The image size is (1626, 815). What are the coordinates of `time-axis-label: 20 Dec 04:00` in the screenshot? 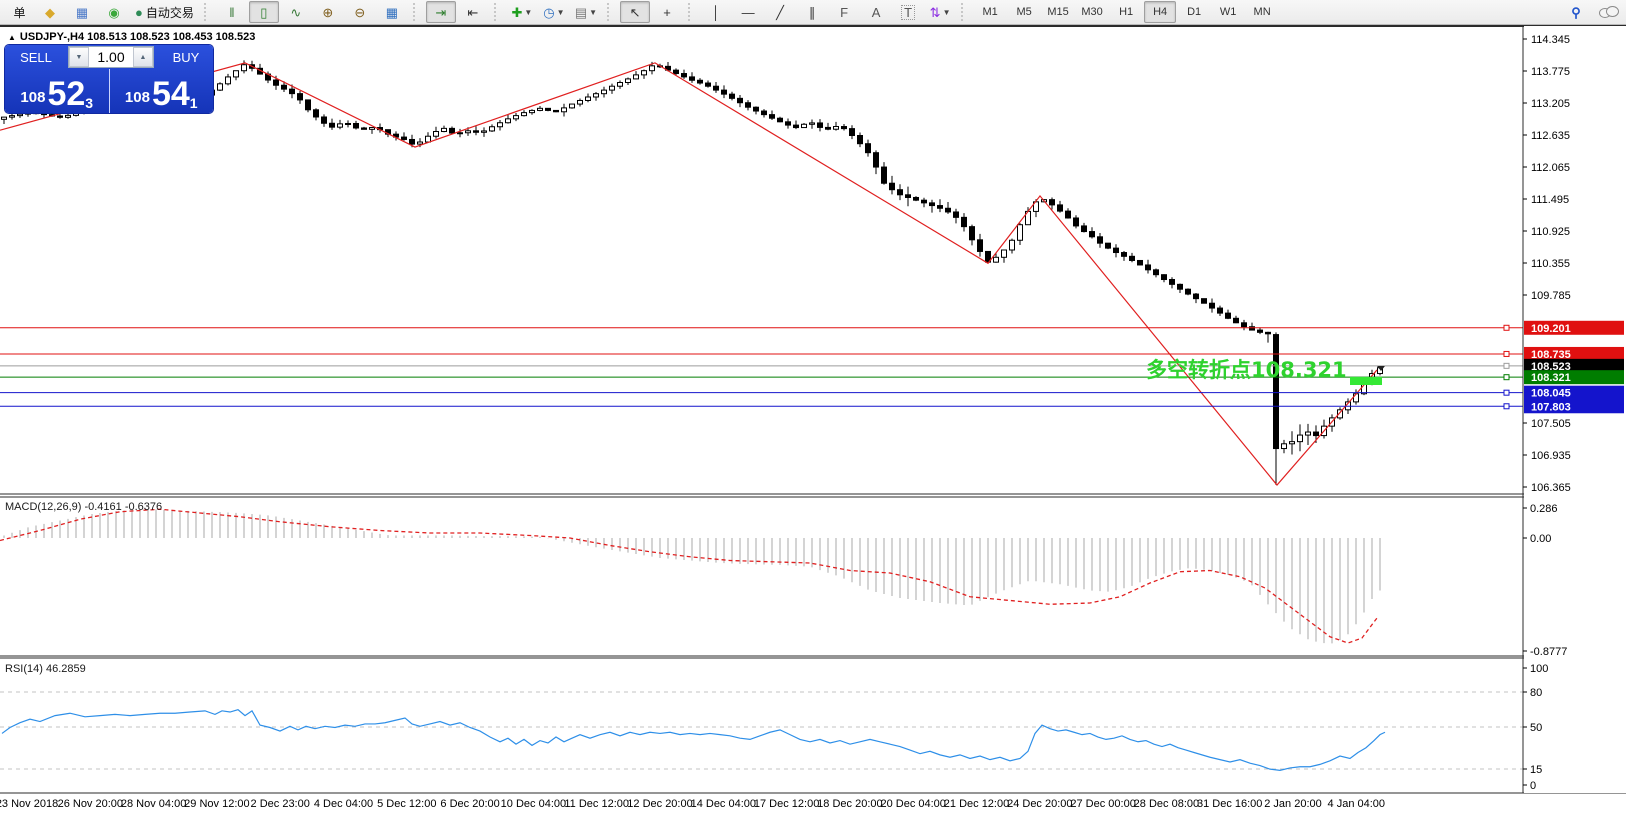 It's located at (912, 804).